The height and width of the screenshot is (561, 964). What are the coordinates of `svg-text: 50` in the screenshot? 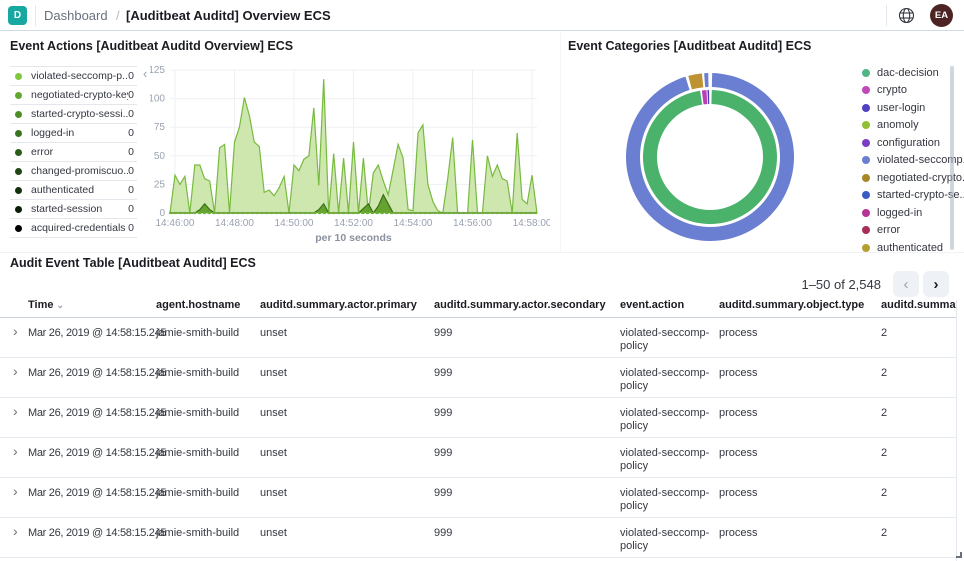 It's located at (160, 156).